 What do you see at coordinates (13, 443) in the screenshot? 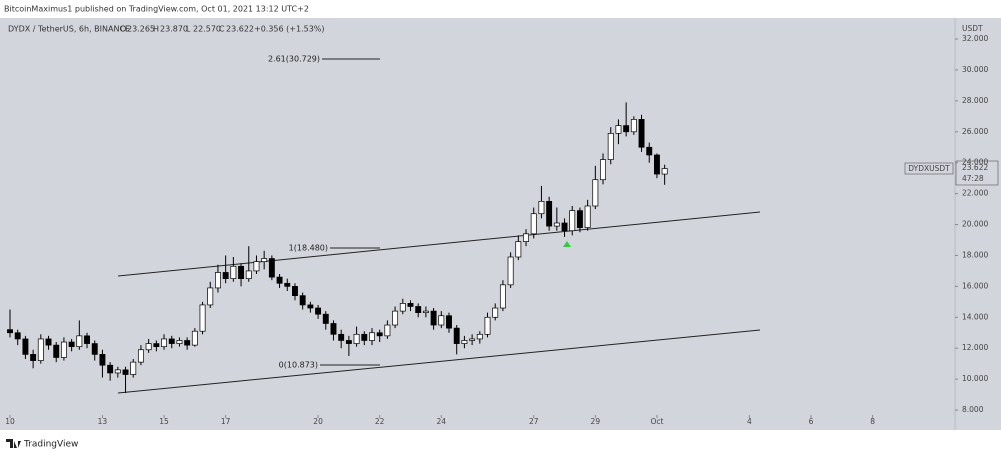
I see `brand-logo` at bounding box center [13, 443].